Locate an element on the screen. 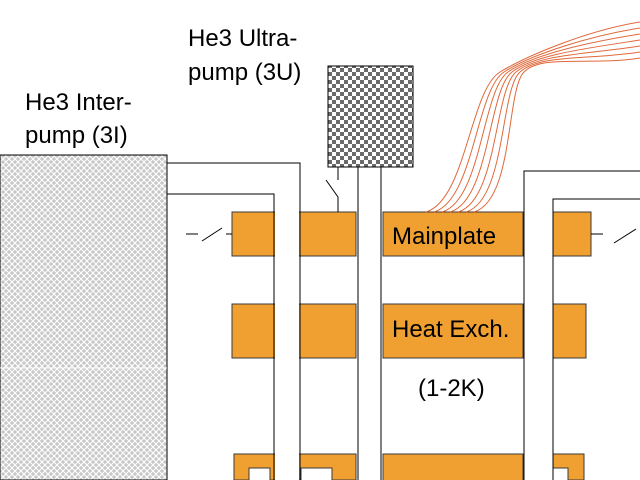  ultrapump-body is located at coordinates (370, 116).